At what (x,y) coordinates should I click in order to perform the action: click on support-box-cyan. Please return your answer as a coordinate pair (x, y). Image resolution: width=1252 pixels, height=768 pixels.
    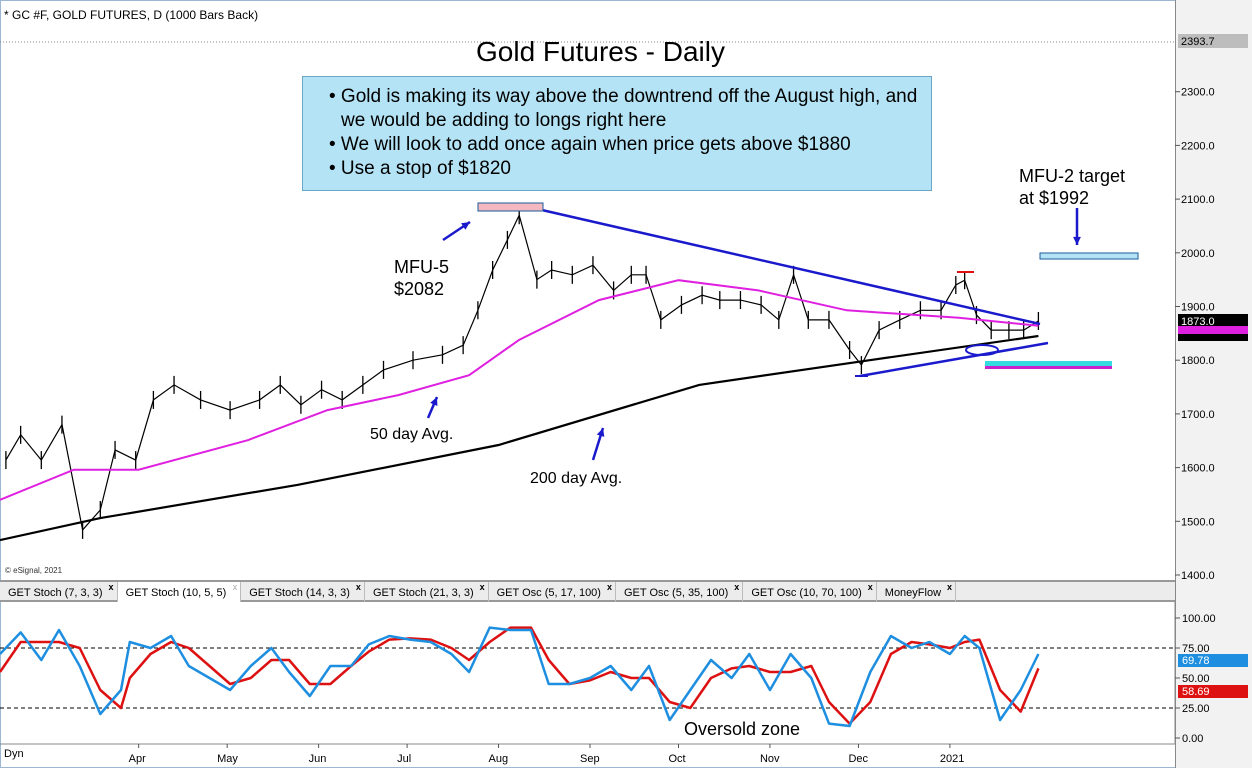
    Looking at the image, I should click on (1048, 363).